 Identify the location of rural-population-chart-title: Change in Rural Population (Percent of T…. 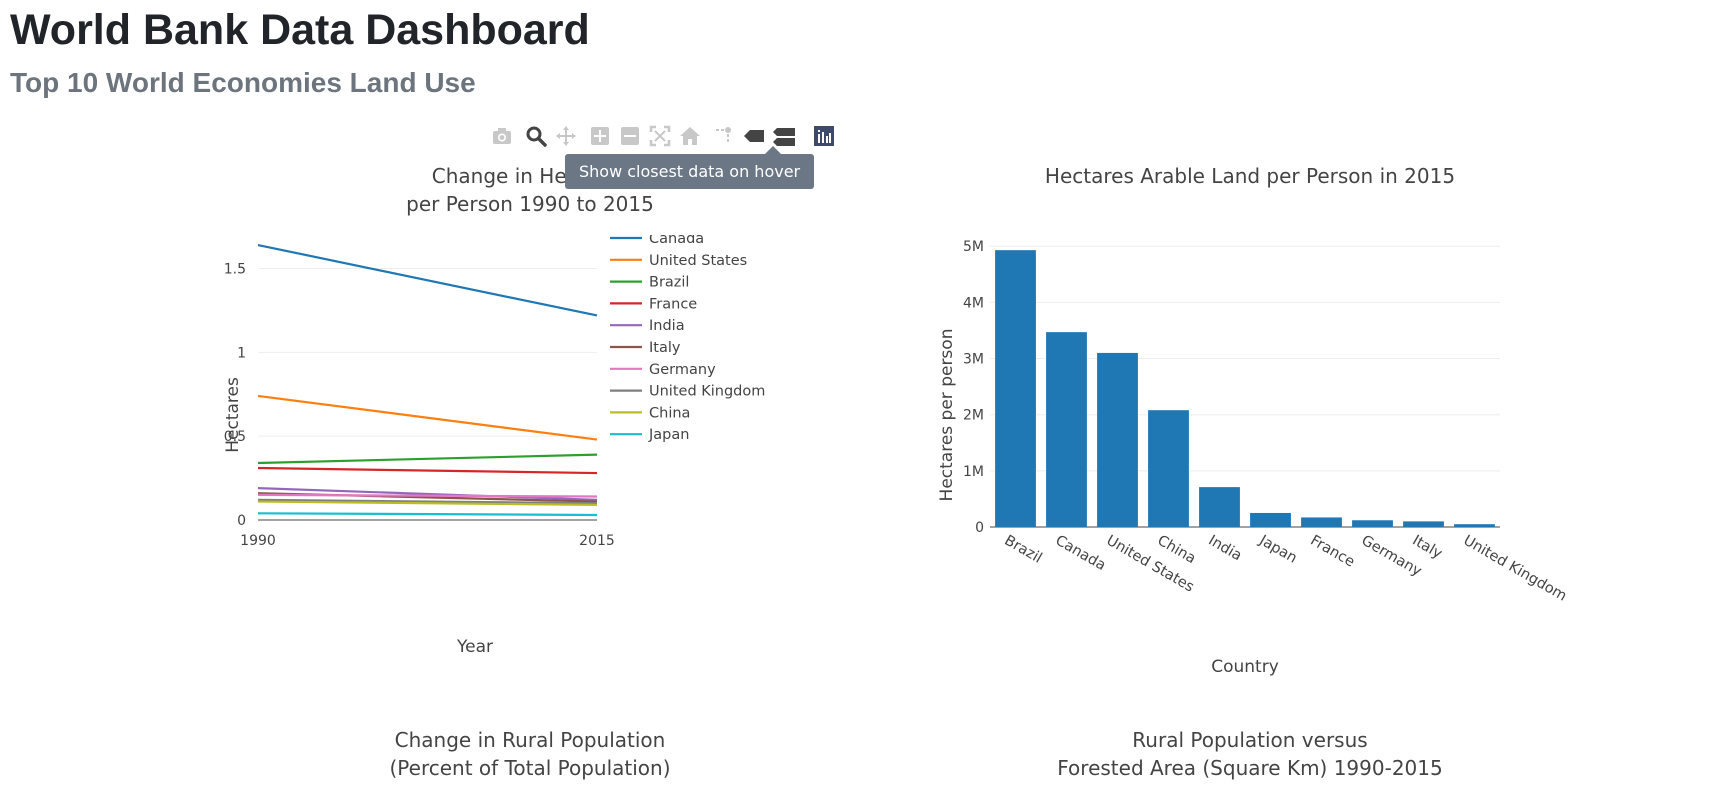
(530, 754).